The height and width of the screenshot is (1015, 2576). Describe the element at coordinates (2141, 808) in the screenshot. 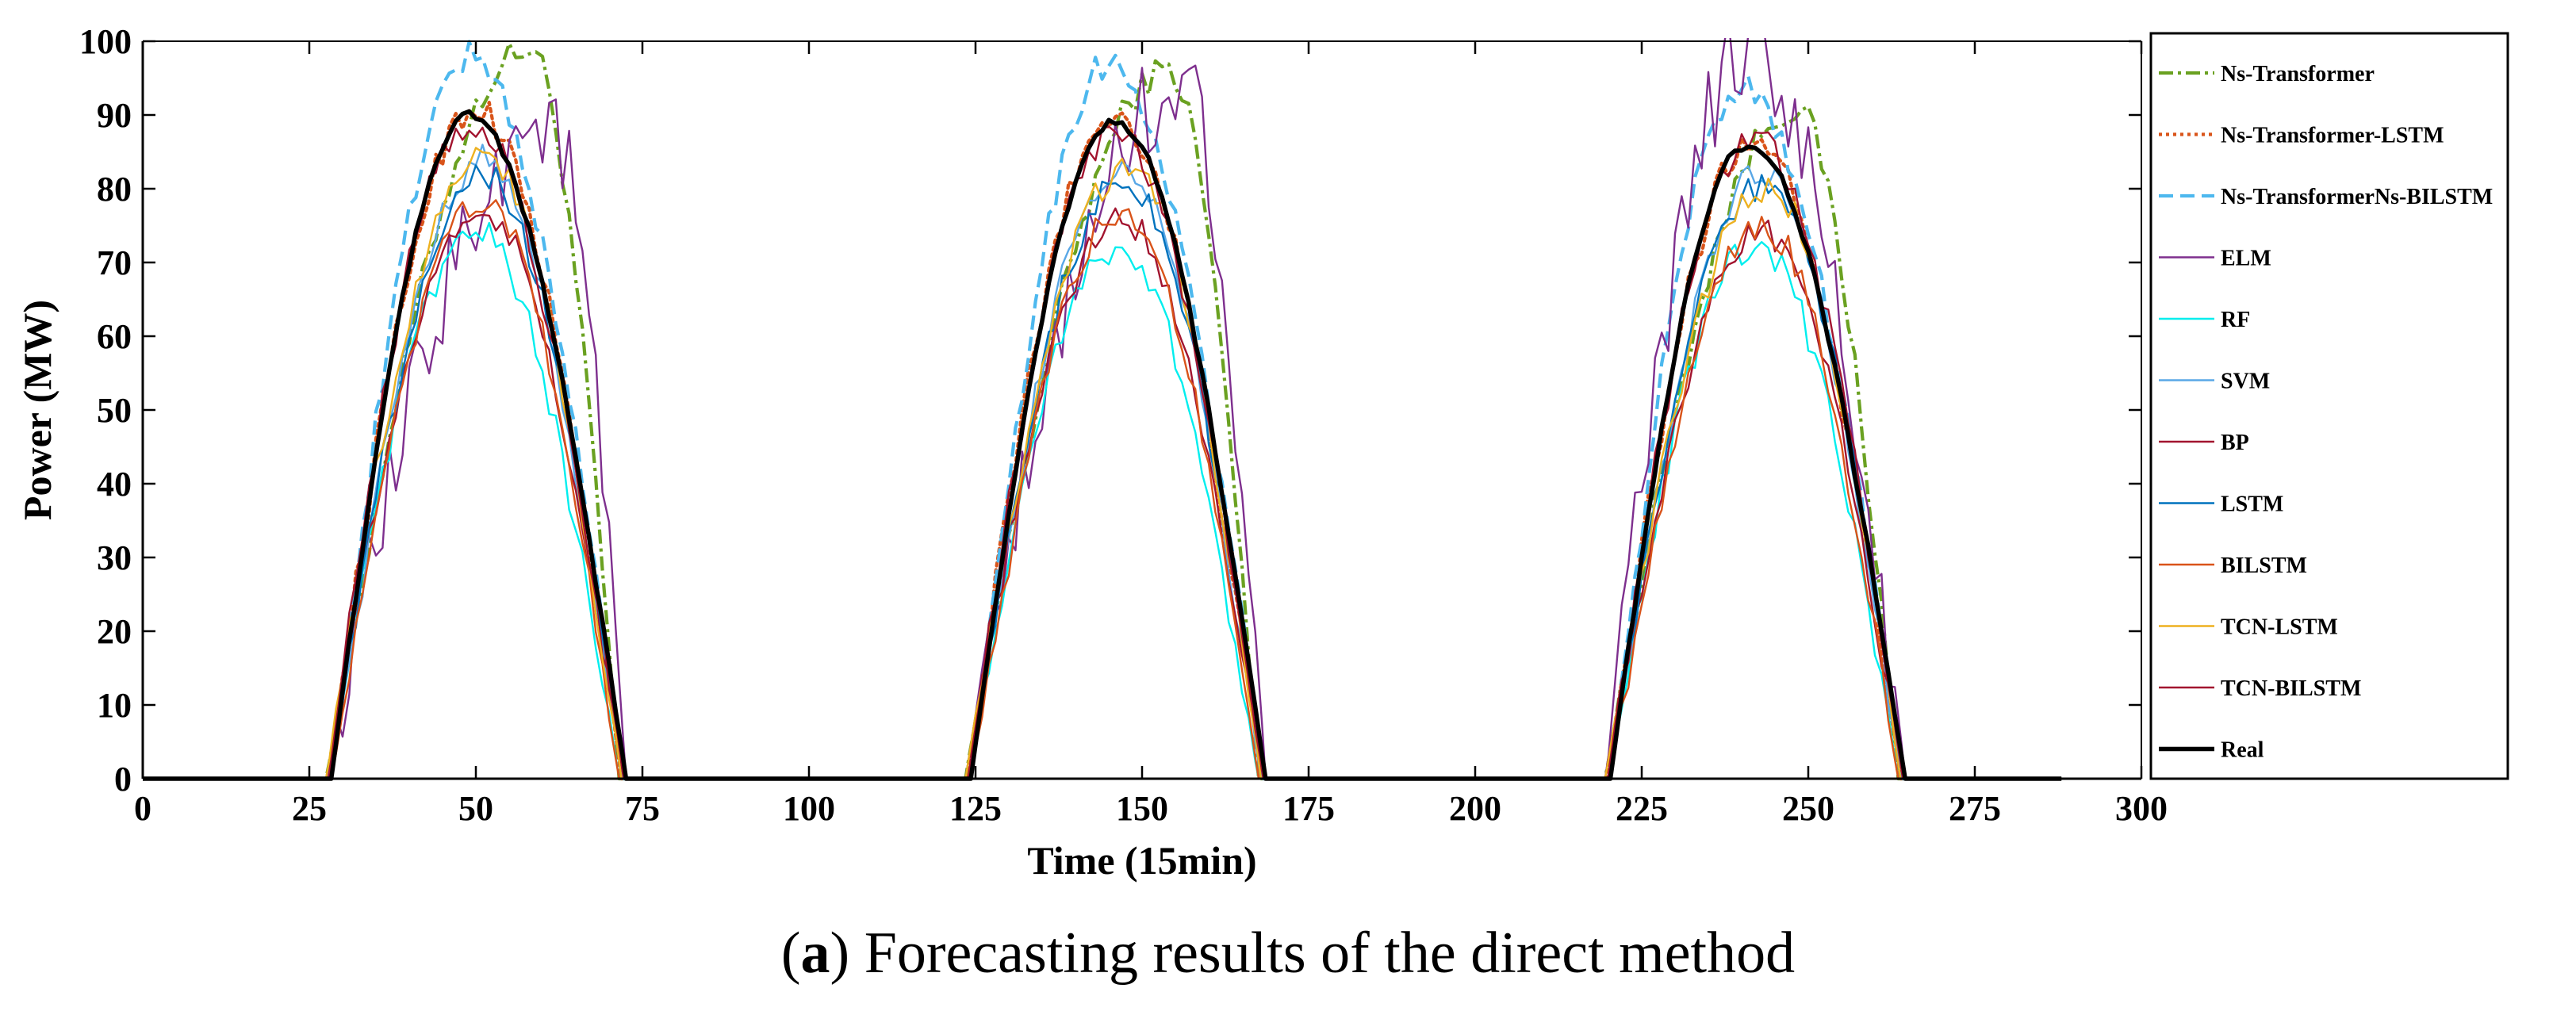

I see `x-tick-label: 300` at that location.